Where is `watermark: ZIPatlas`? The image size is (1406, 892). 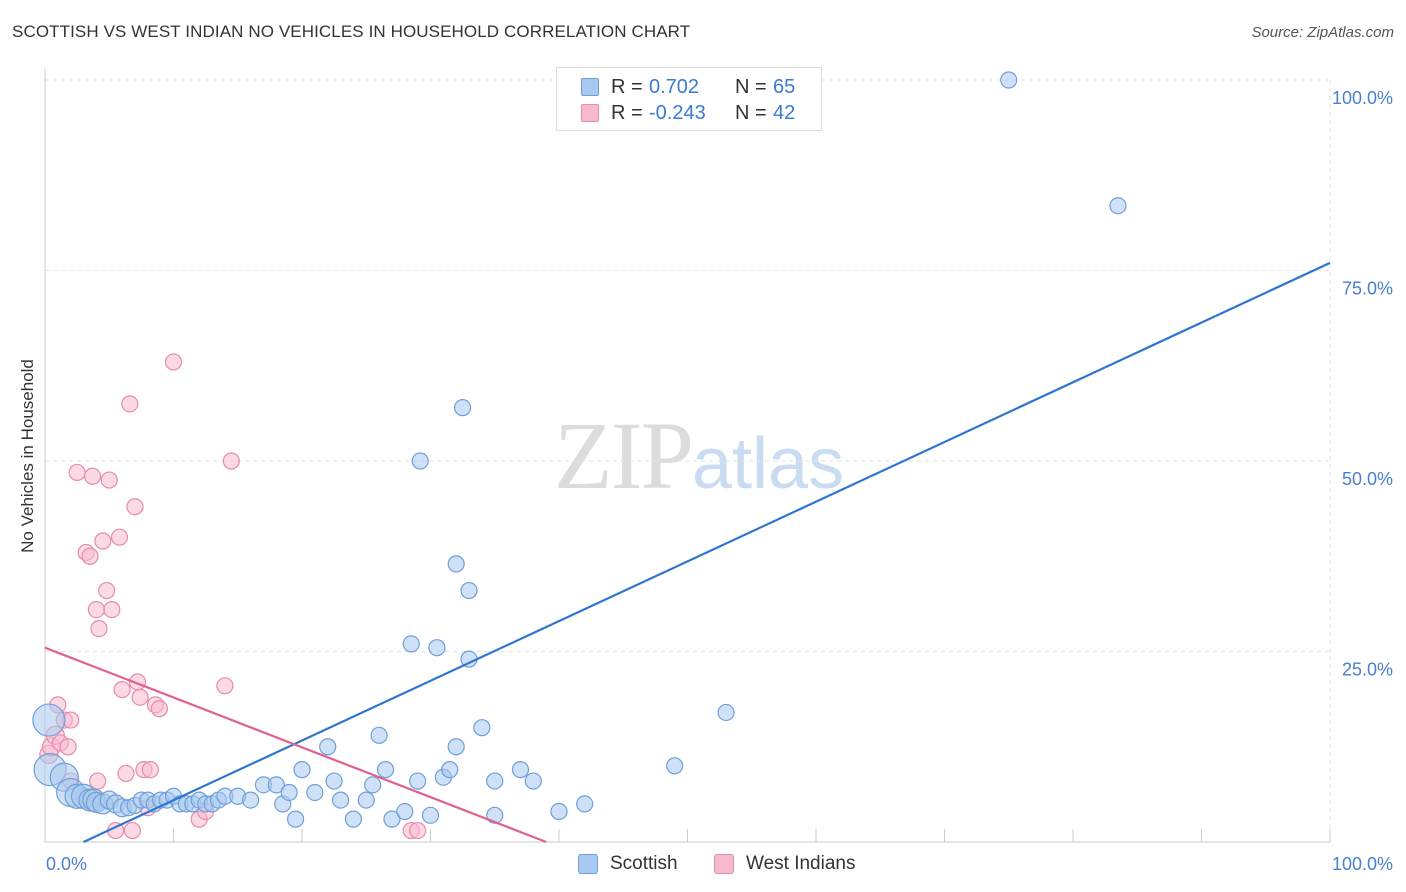 watermark: ZIPatlas is located at coordinates (699, 455).